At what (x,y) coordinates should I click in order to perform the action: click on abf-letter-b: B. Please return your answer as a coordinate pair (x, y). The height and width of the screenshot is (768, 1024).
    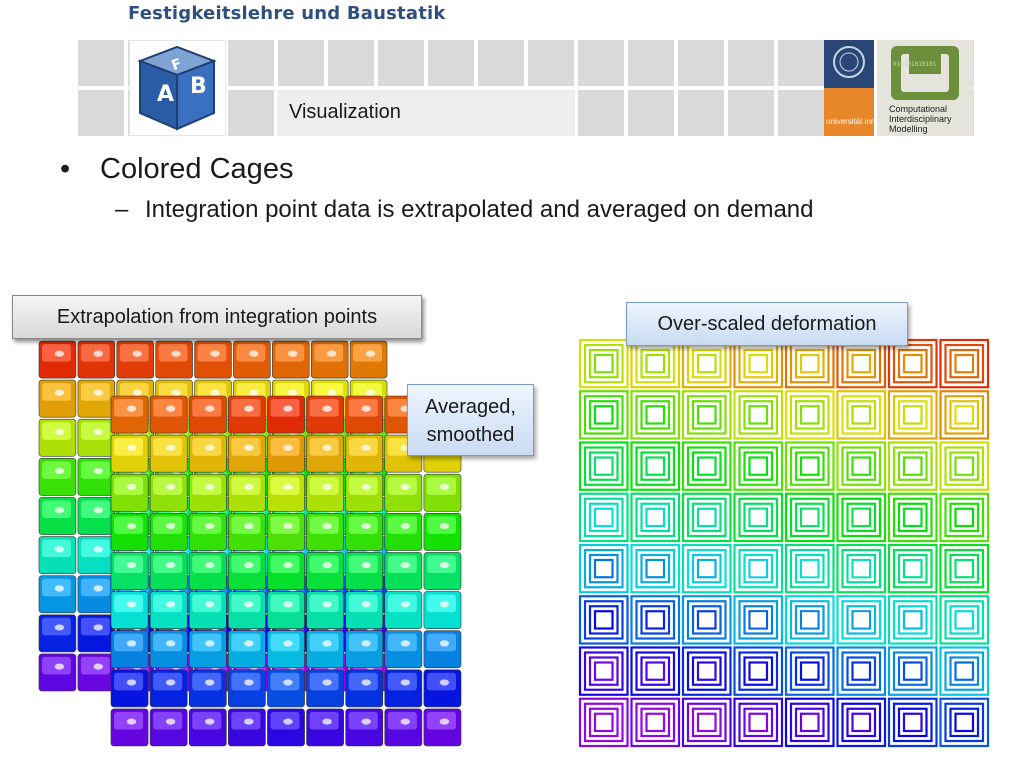
    Looking at the image, I should click on (198, 86).